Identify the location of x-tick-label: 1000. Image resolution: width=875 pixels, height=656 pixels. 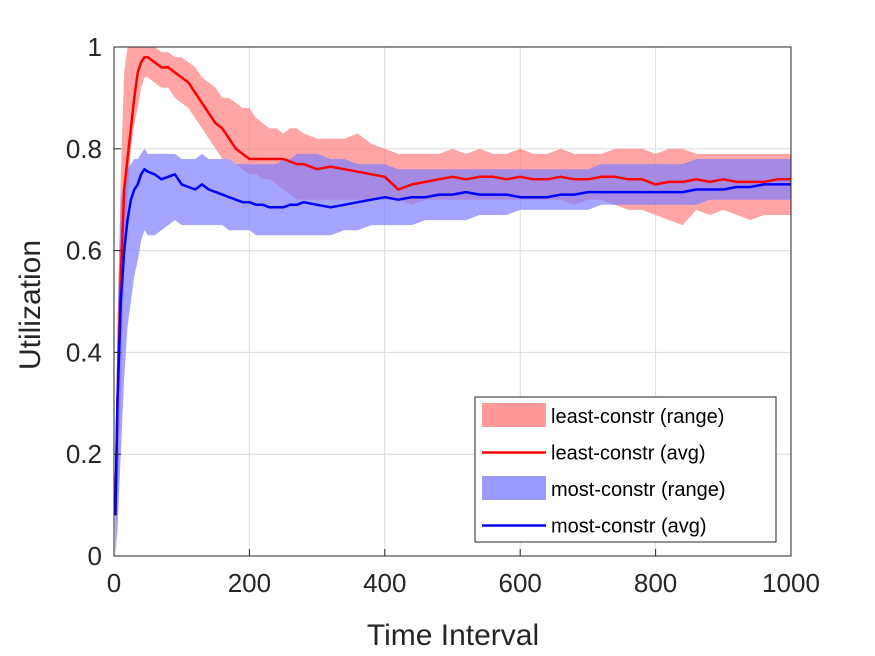
(791, 583).